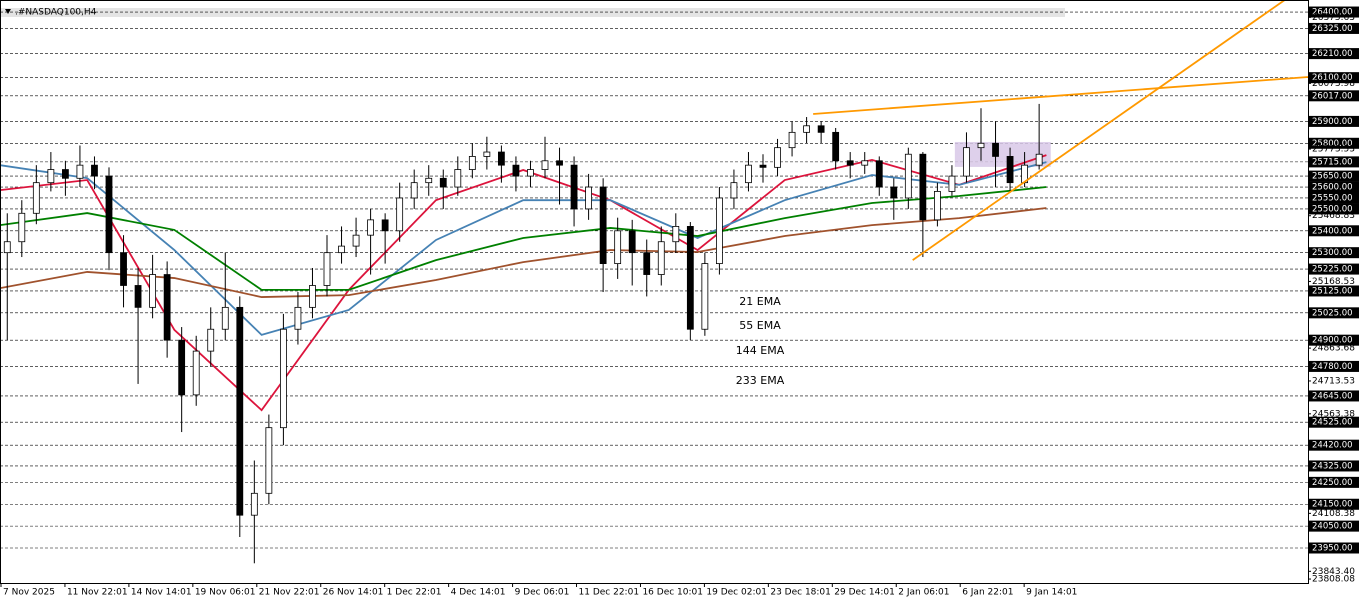  Describe the element at coordinates (1333, 18) in the screenshot. I see `y-tick-label: 26375.63` at that location.